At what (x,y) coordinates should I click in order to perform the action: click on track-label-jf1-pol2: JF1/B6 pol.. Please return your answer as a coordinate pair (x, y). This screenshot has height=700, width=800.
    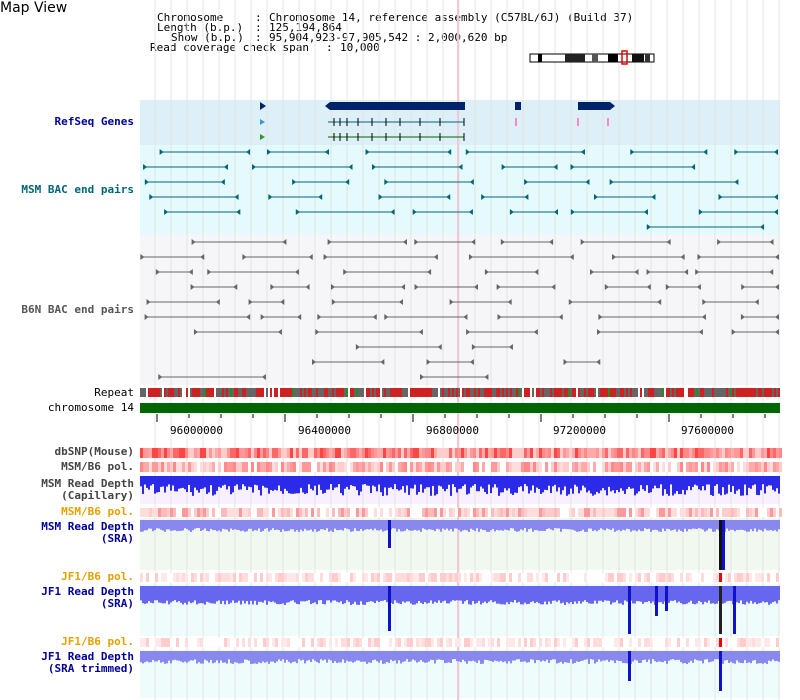
    Looking at the image, I should click on (97, 641).